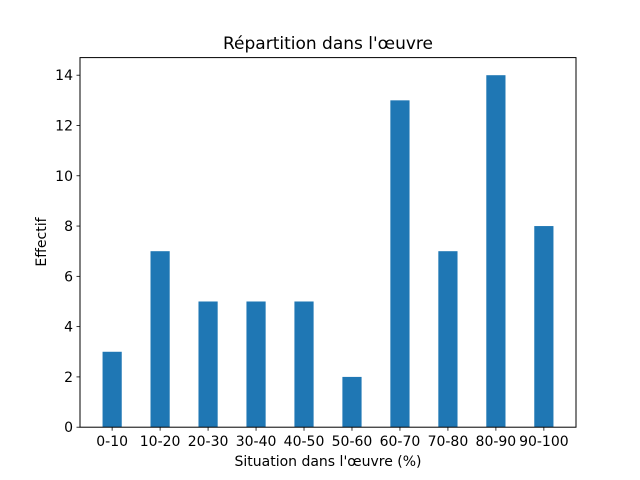 The height and width of the screenshot is (480, 640). I want to click on x-tick-label: 40-50, so click(304, 442).